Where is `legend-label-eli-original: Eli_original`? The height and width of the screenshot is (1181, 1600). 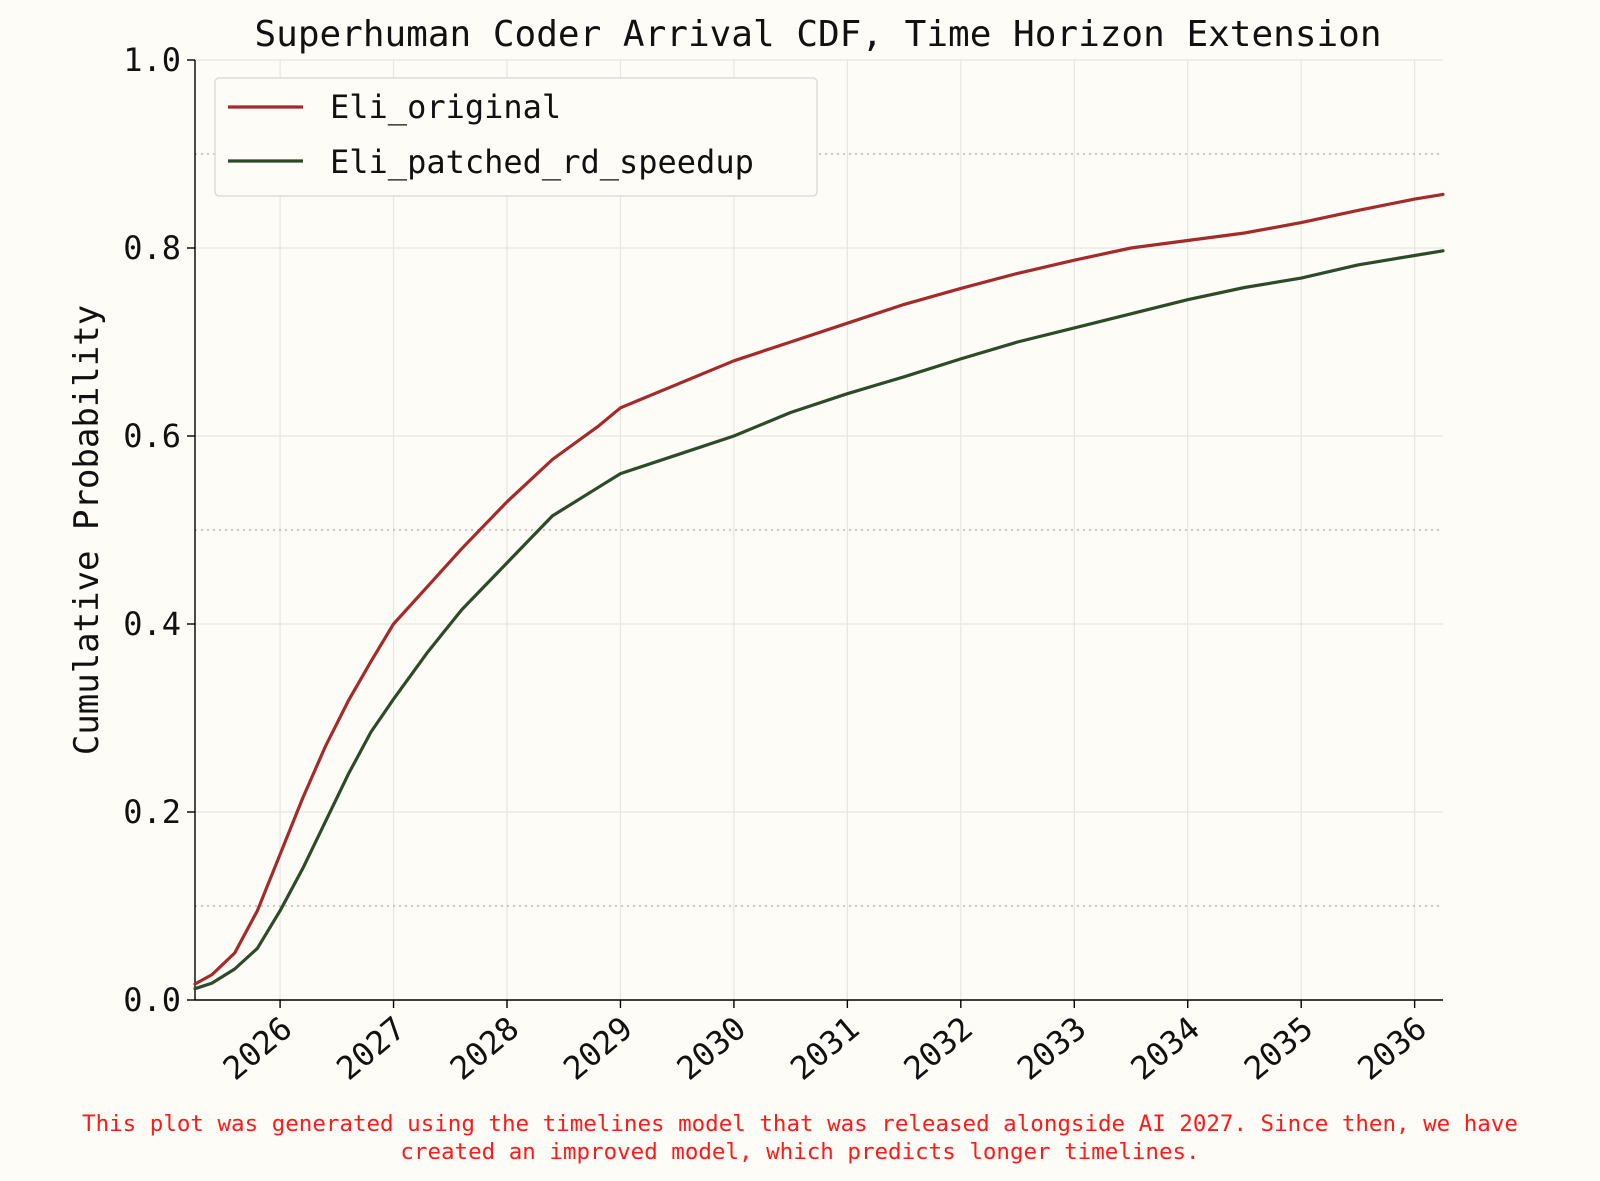 legend-label-eli-original: Eli_original is located at coordinates (445, 107).